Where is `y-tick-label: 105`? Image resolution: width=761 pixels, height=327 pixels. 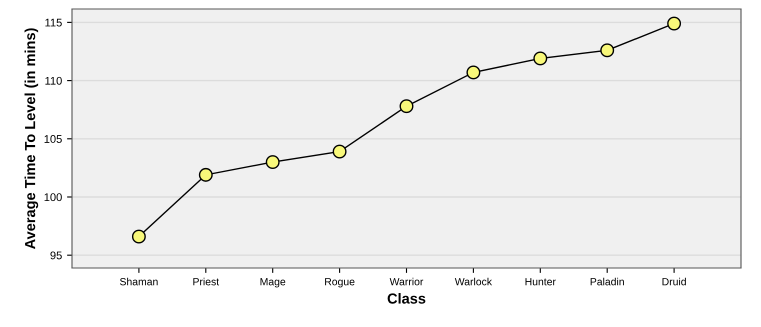
y-tick-label: 105 is located at coordinates (53, 139).